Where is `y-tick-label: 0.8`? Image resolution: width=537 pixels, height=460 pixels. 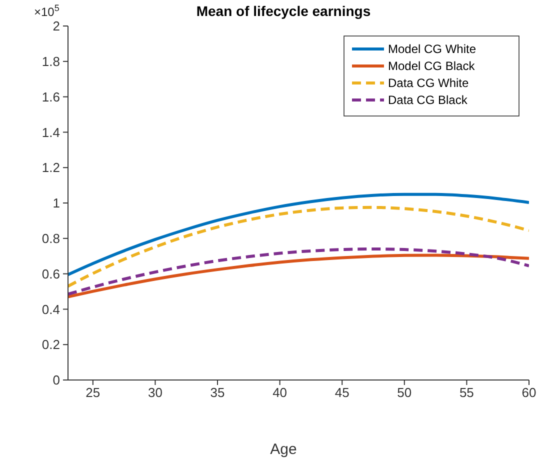
y-tick-label: 0.8 is located at coordinates (51, 238).